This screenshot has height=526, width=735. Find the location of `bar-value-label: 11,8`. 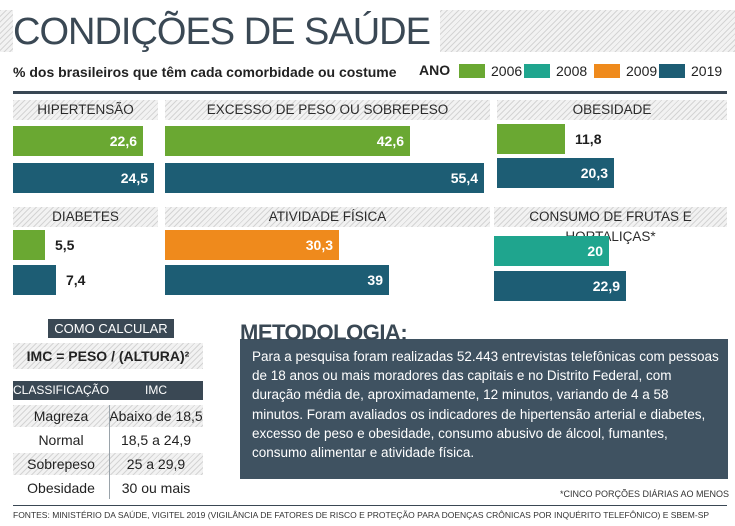

bar-value-label: 11,8 is located at coordinates (588, 139).